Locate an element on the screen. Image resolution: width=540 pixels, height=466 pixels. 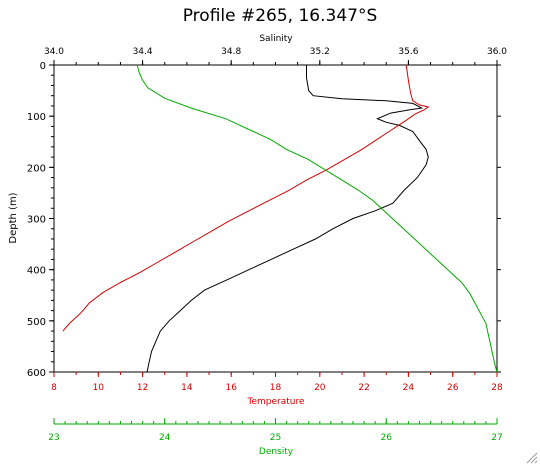
temperature-tick-label: 12 is located at coordinates (142, 388).